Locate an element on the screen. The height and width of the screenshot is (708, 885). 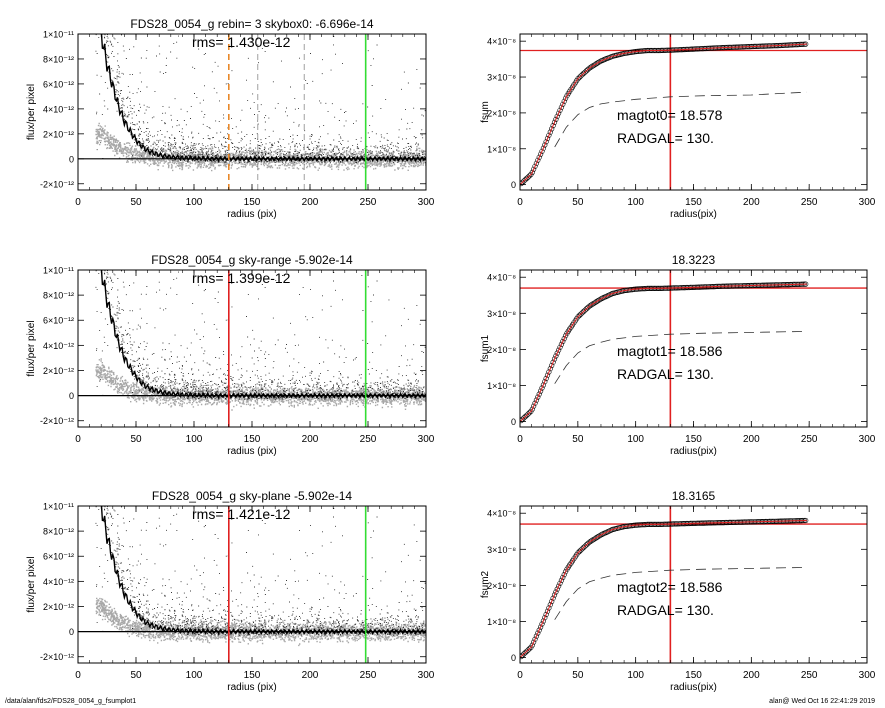
magtot-annotation: magtot1= 18.586 is located at coordinates (670, 351).